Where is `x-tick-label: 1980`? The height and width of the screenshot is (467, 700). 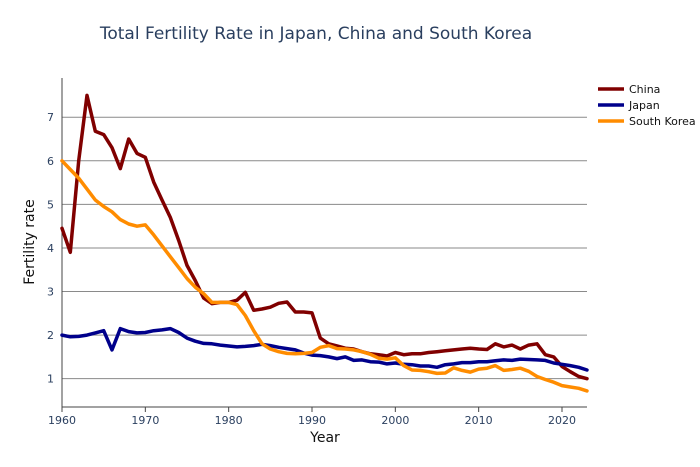 x-tick-label: 1980 is located at coordinates (229, 420).